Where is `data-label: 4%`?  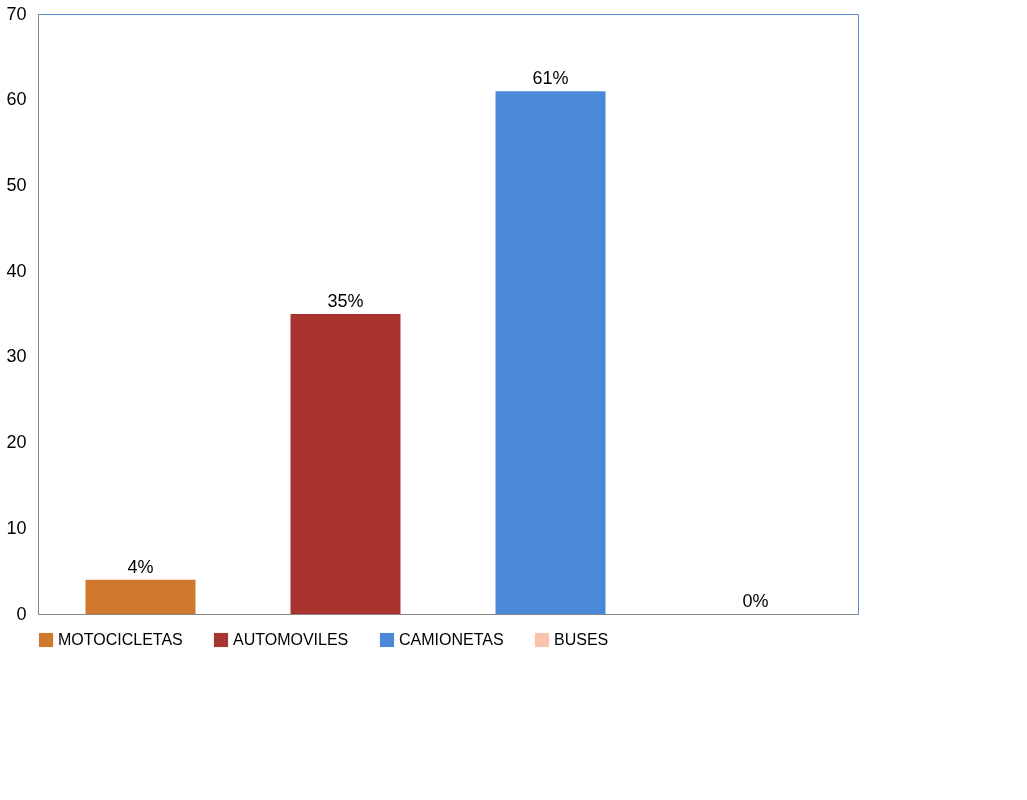
data-label: 4% is located at coordinates (140, 566).